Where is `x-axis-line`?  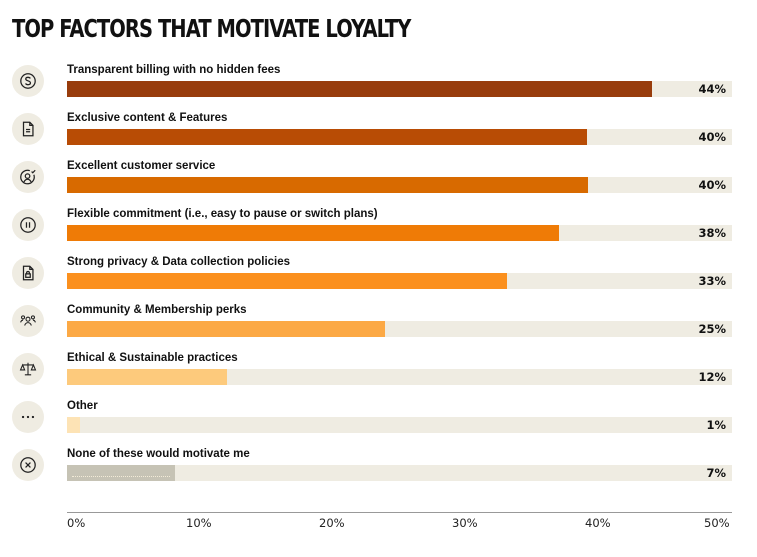 x-axis-line is located at coordinates (399, 512).